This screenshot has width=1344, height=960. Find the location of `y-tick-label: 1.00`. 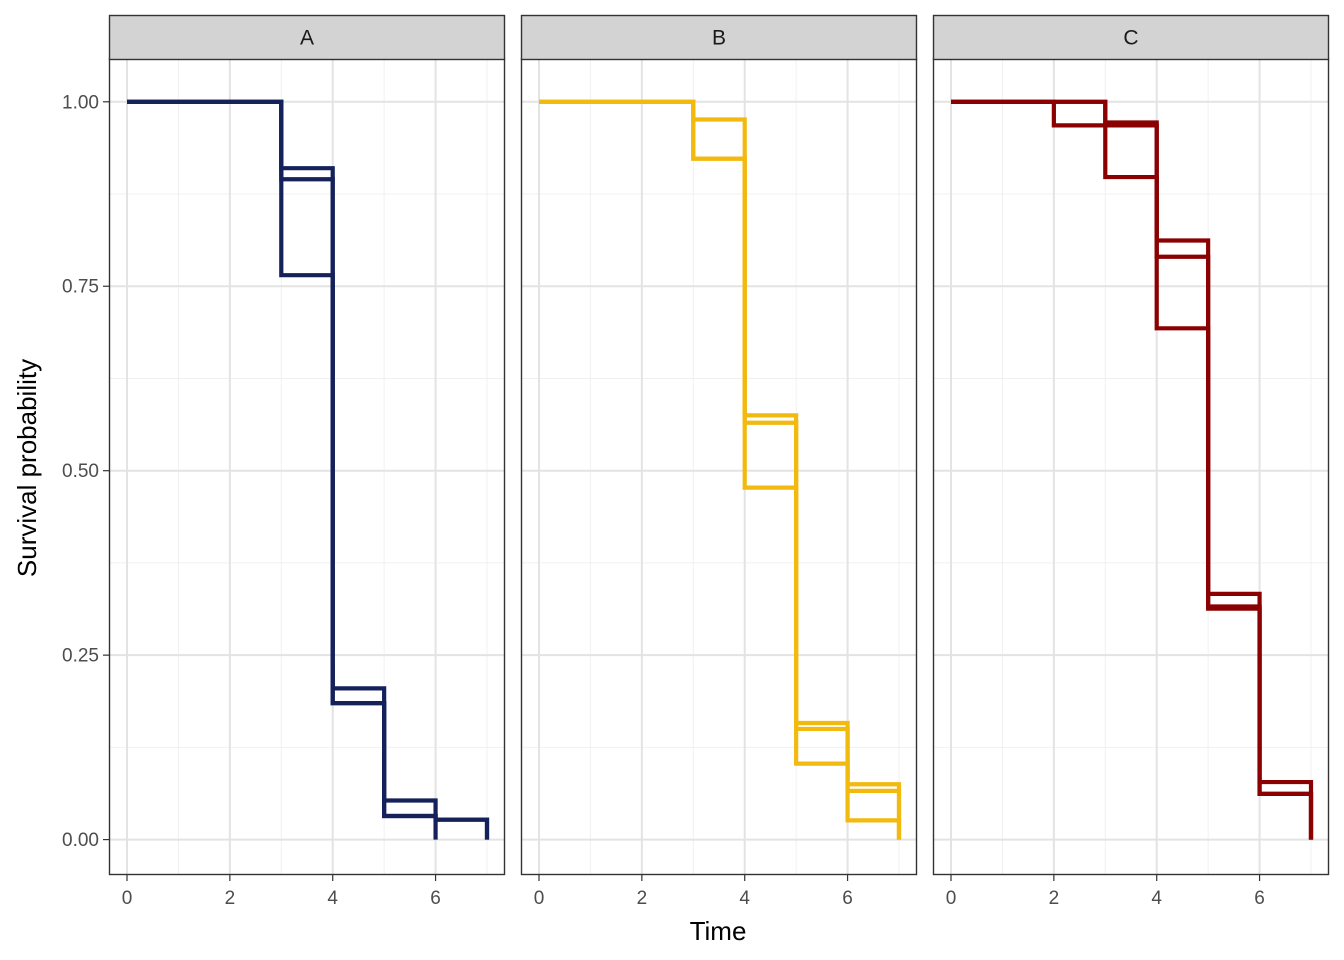

y-tick-label: 1.00 is located at coordinates (80, 102).